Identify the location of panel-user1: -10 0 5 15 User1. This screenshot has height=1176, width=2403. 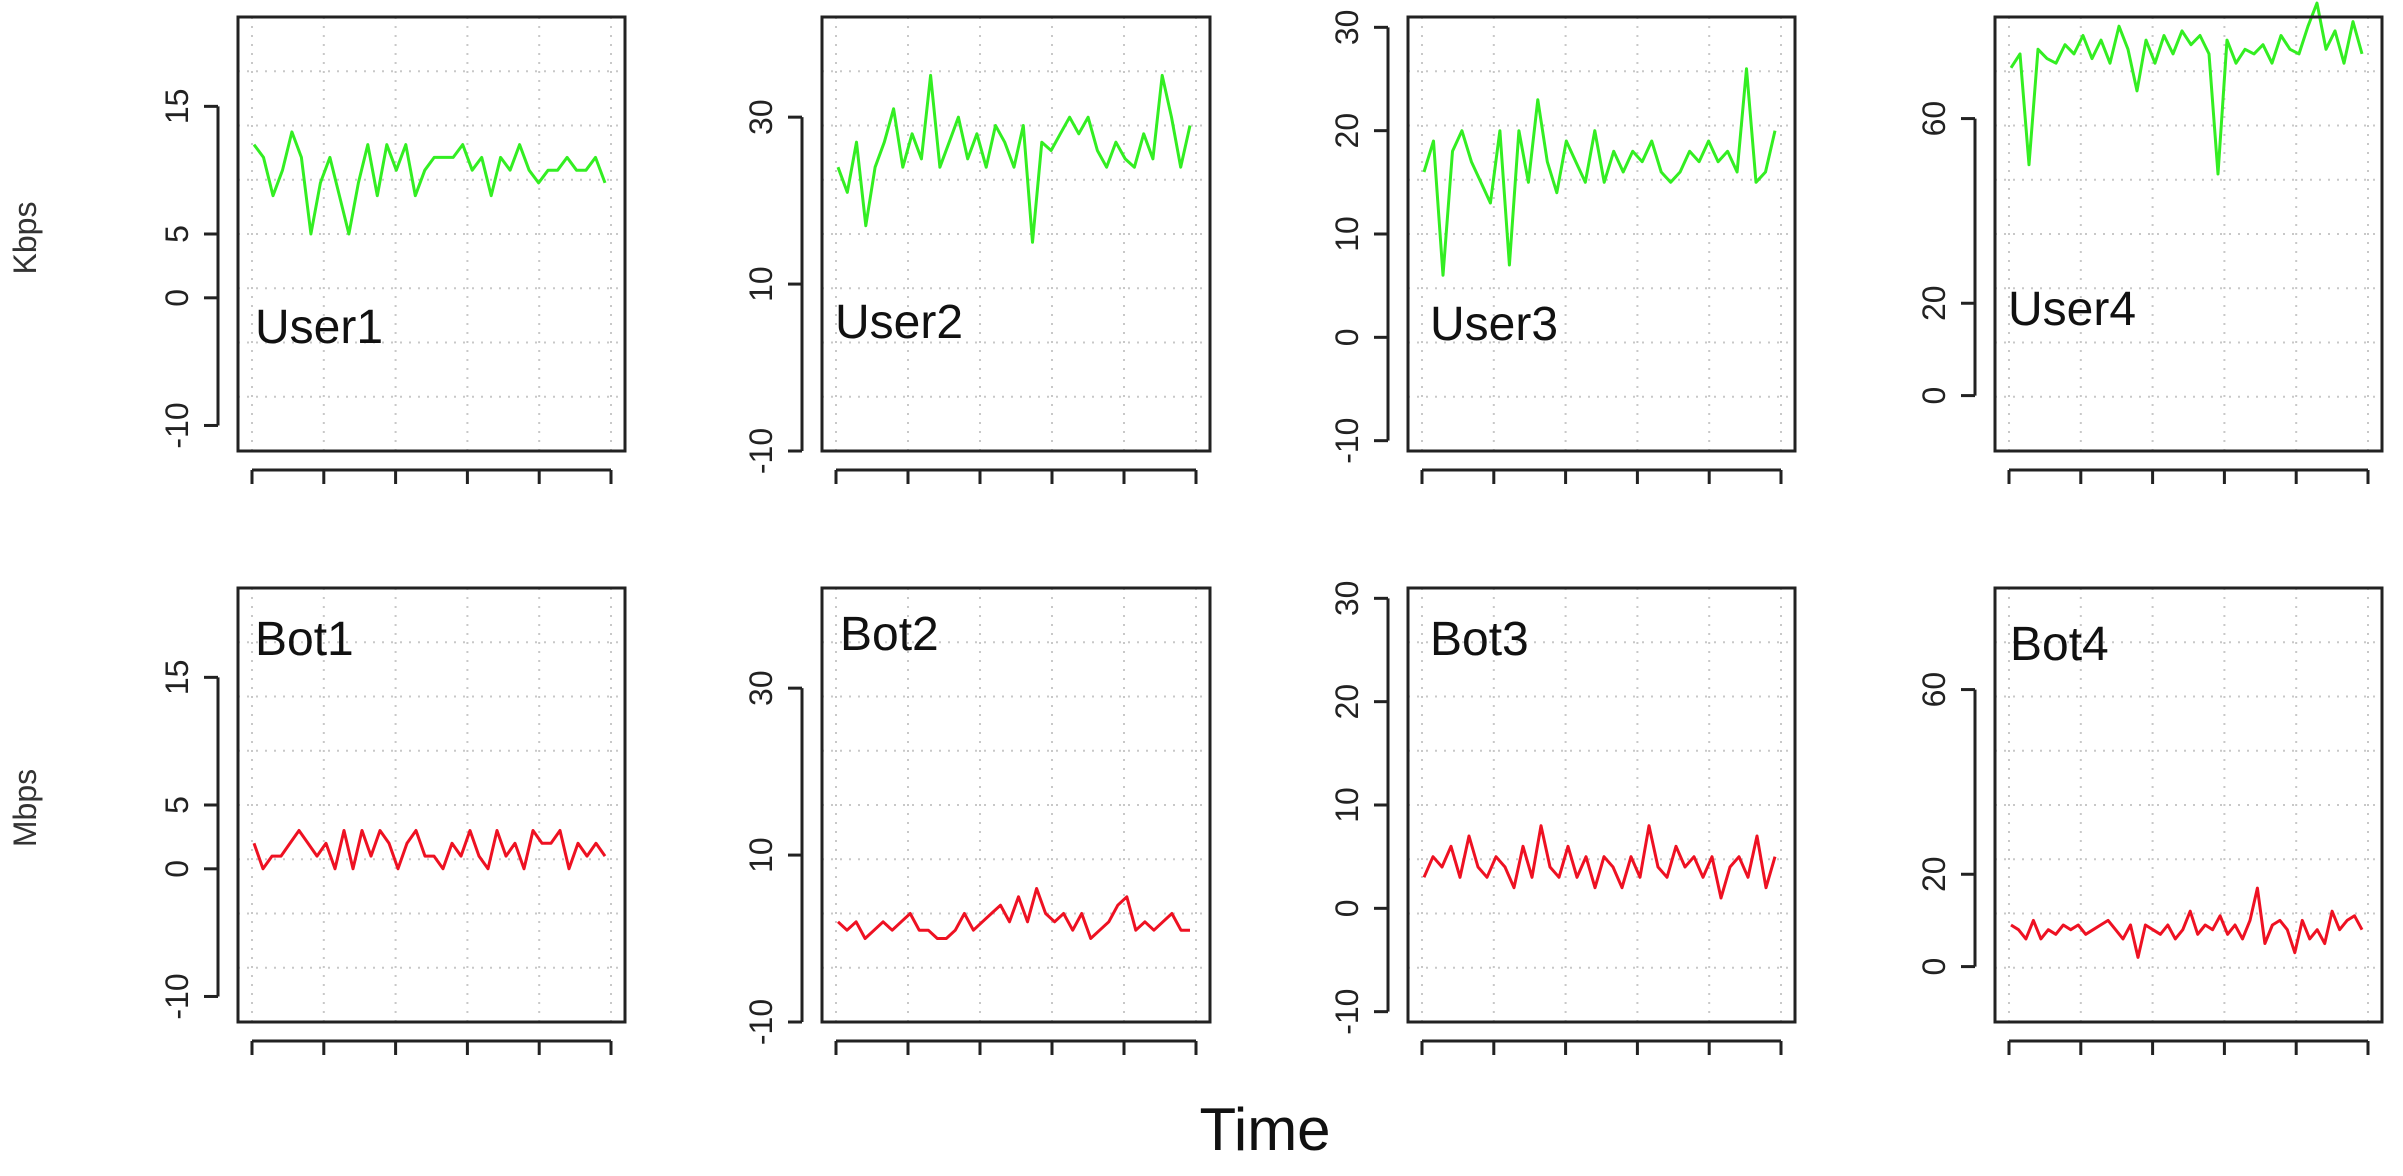
(393, 249).